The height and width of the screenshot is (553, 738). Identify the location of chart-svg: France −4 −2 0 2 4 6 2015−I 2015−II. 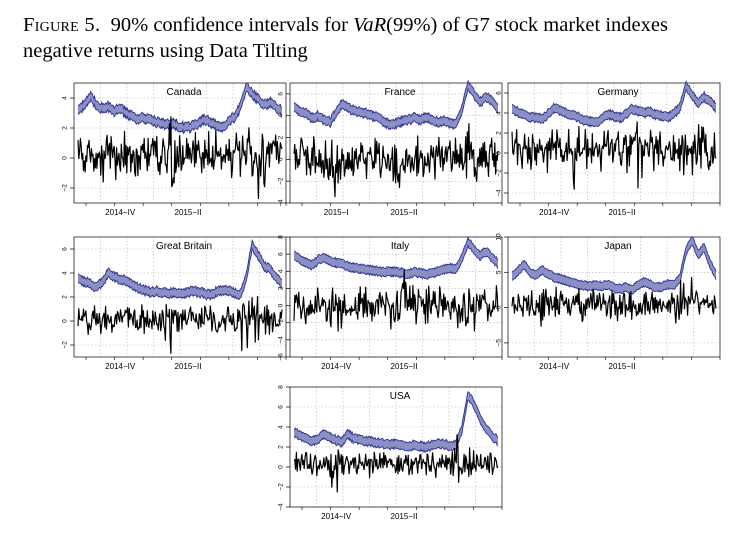
(390, 148).